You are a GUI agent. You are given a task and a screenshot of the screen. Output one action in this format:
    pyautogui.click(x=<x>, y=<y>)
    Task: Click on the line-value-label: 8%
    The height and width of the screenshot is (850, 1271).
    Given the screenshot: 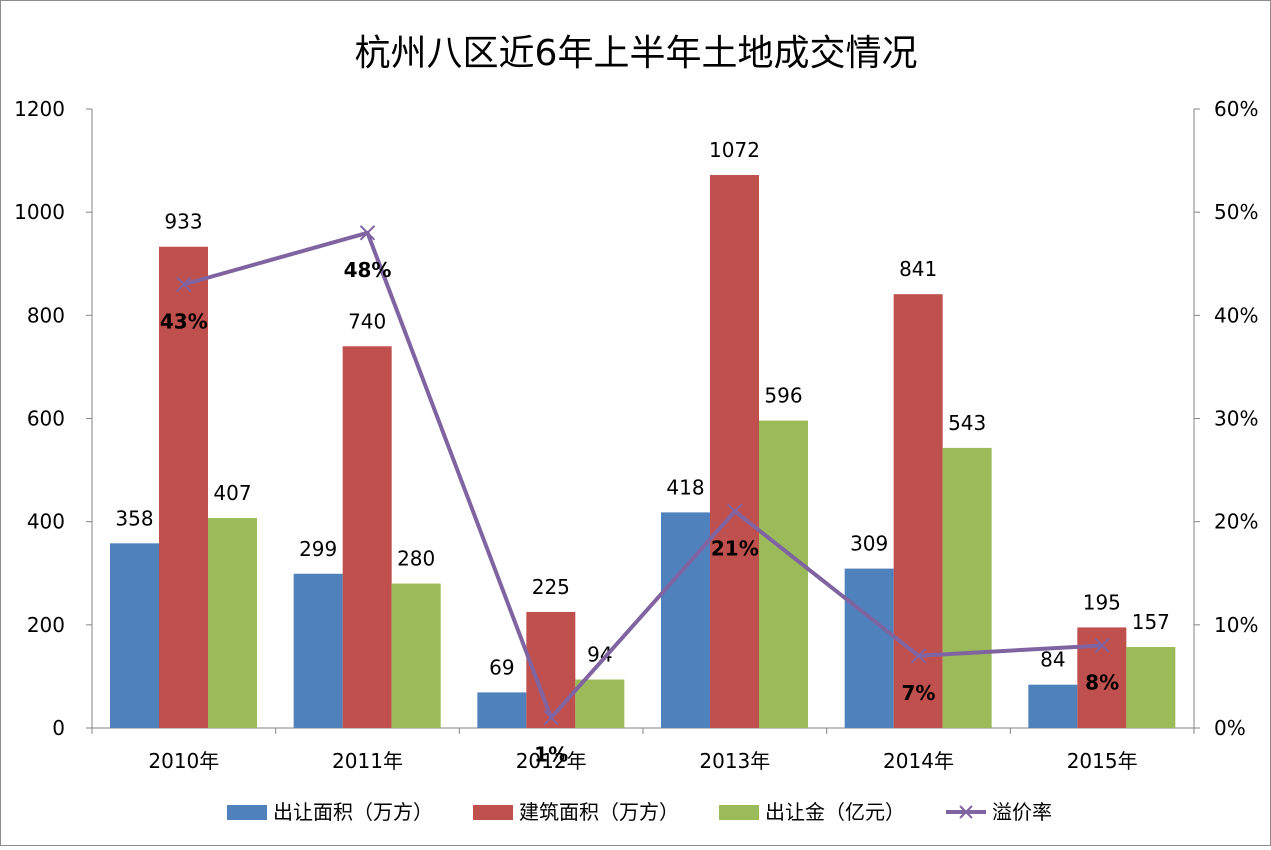 What is the action you would take?
    pyautogui.click(x=1102, y=682)
    